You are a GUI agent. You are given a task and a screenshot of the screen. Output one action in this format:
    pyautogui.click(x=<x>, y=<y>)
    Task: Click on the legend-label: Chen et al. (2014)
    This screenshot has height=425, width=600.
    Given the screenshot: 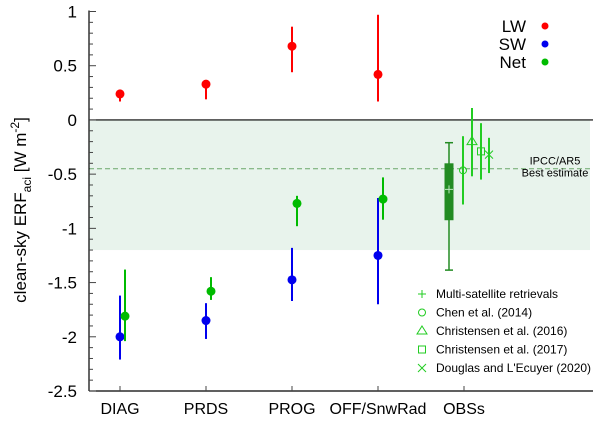 What is the action you would take?
    pyautogui.click(x=484, y=313)
    